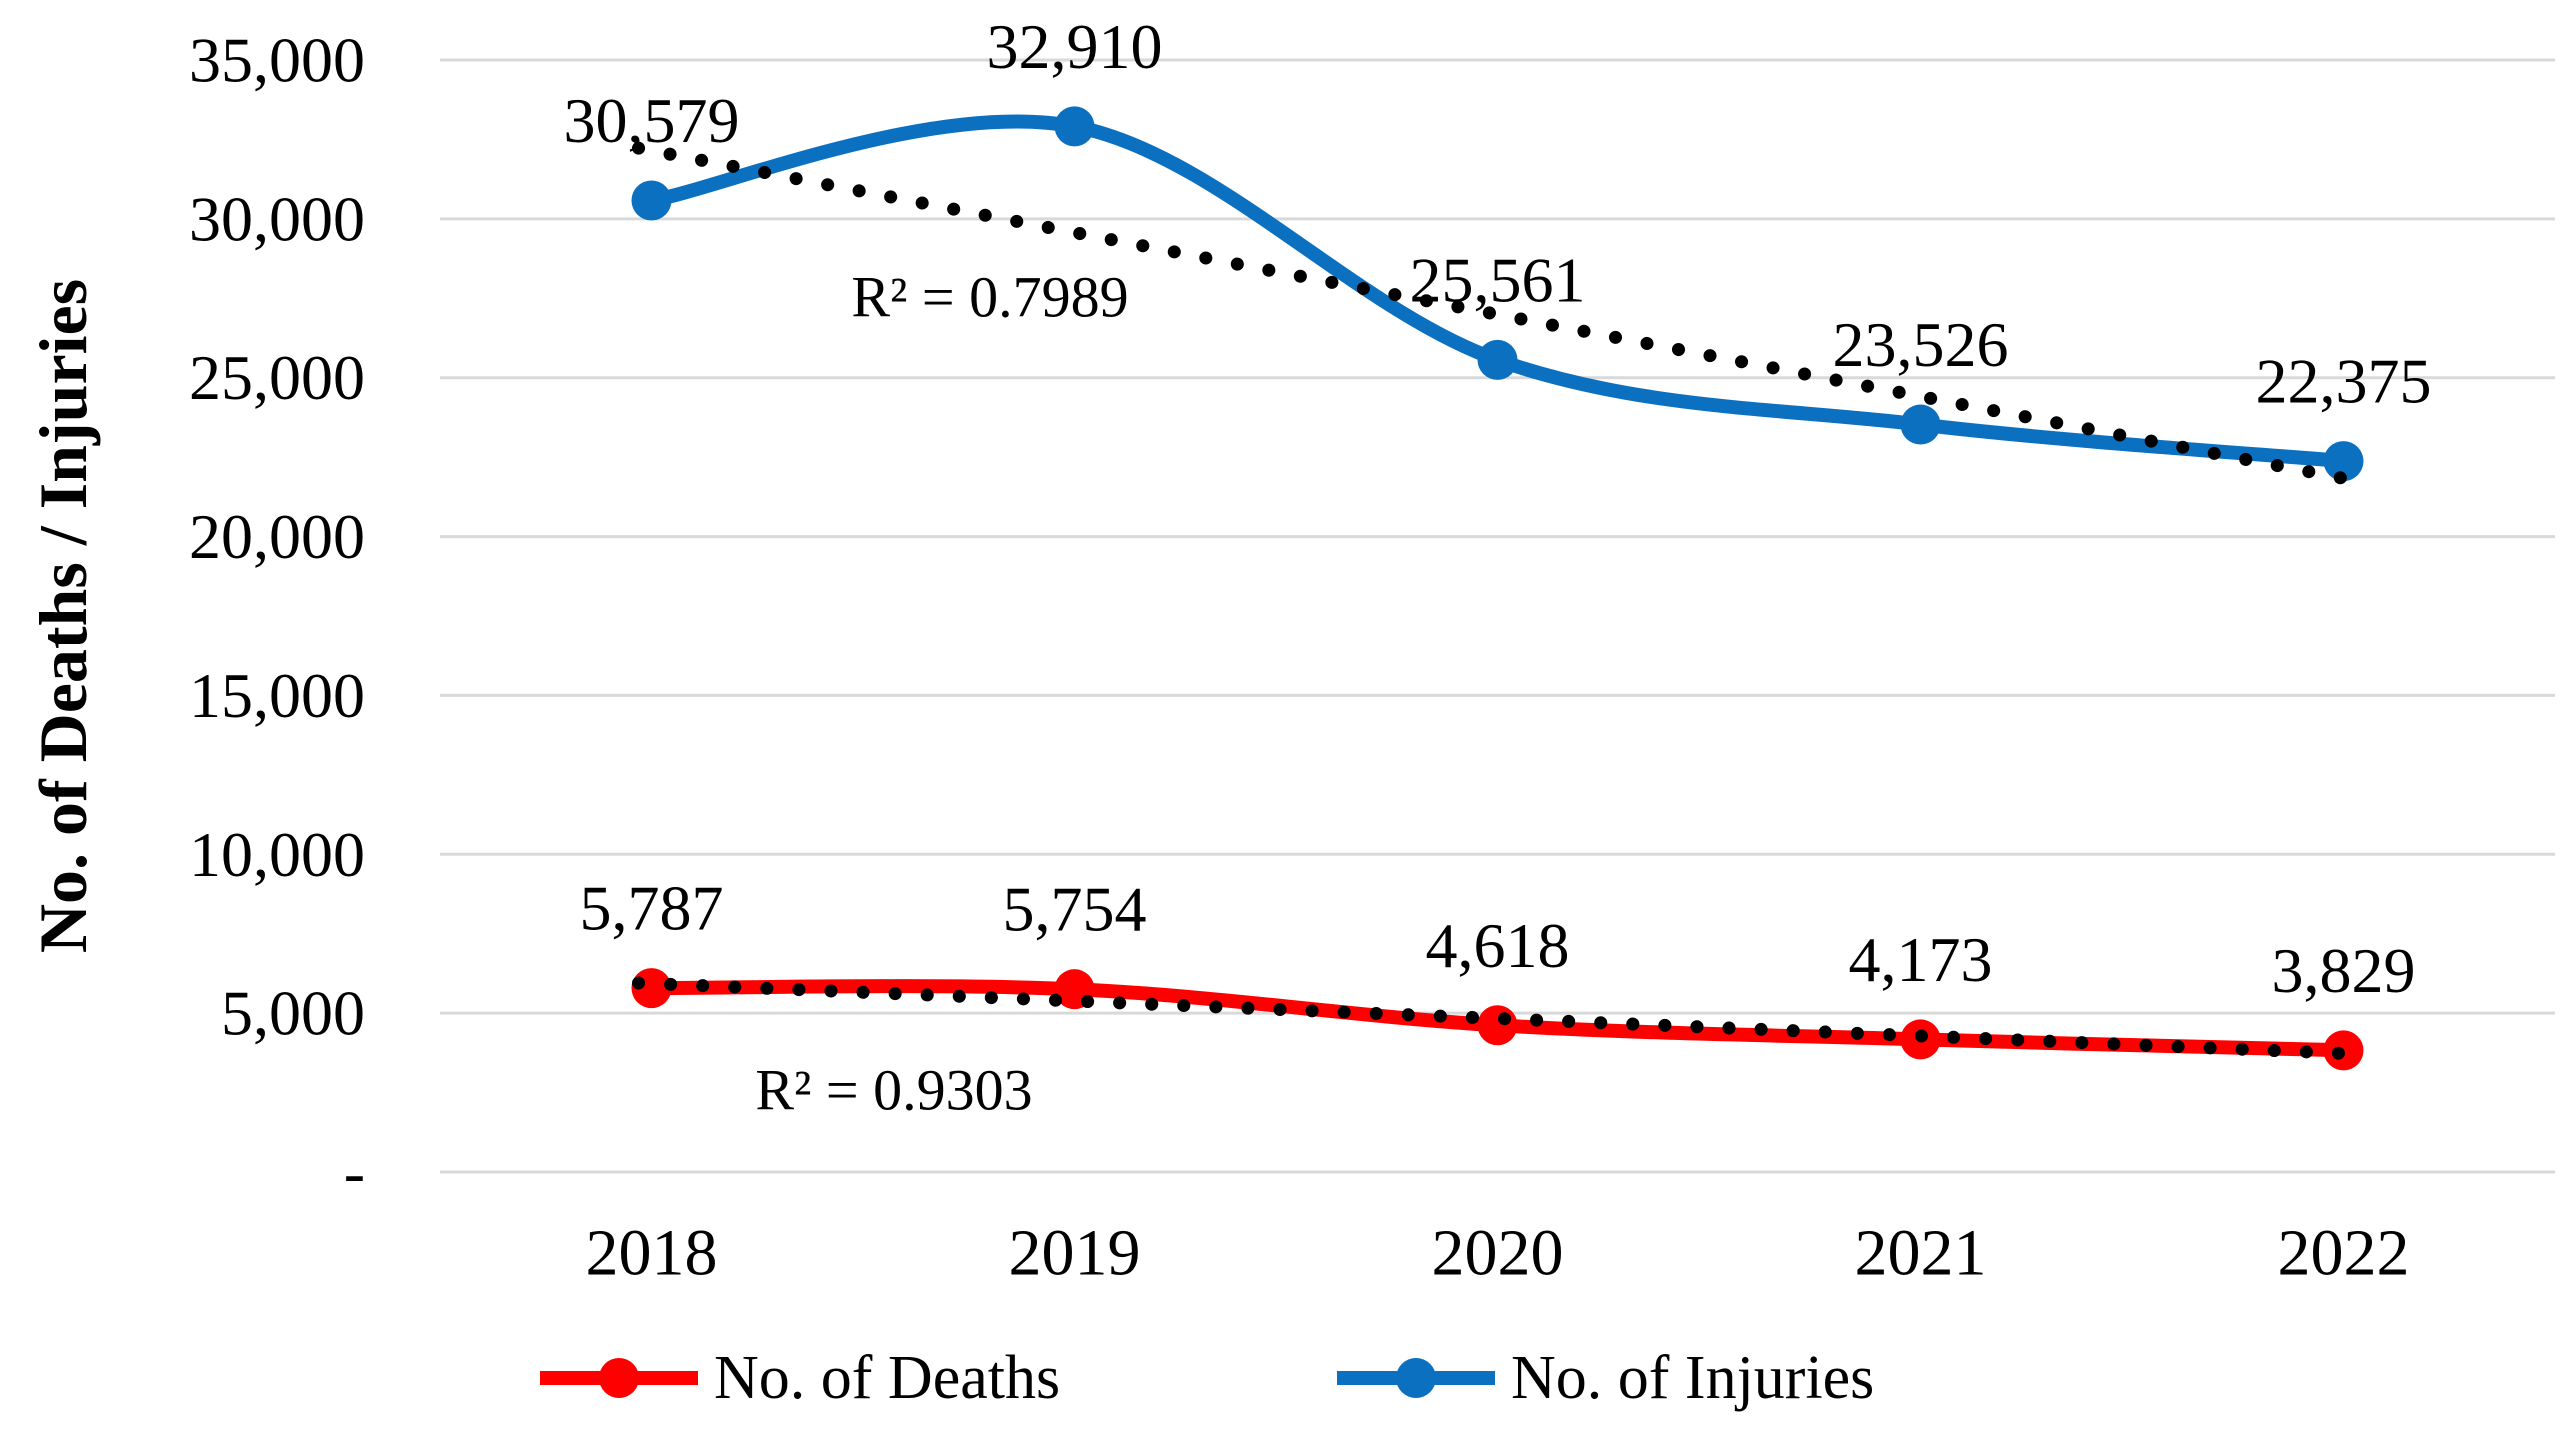 The image size is (2575, 1444). I want to click on legend-item: No. of Deaths, so click(800, 1378).